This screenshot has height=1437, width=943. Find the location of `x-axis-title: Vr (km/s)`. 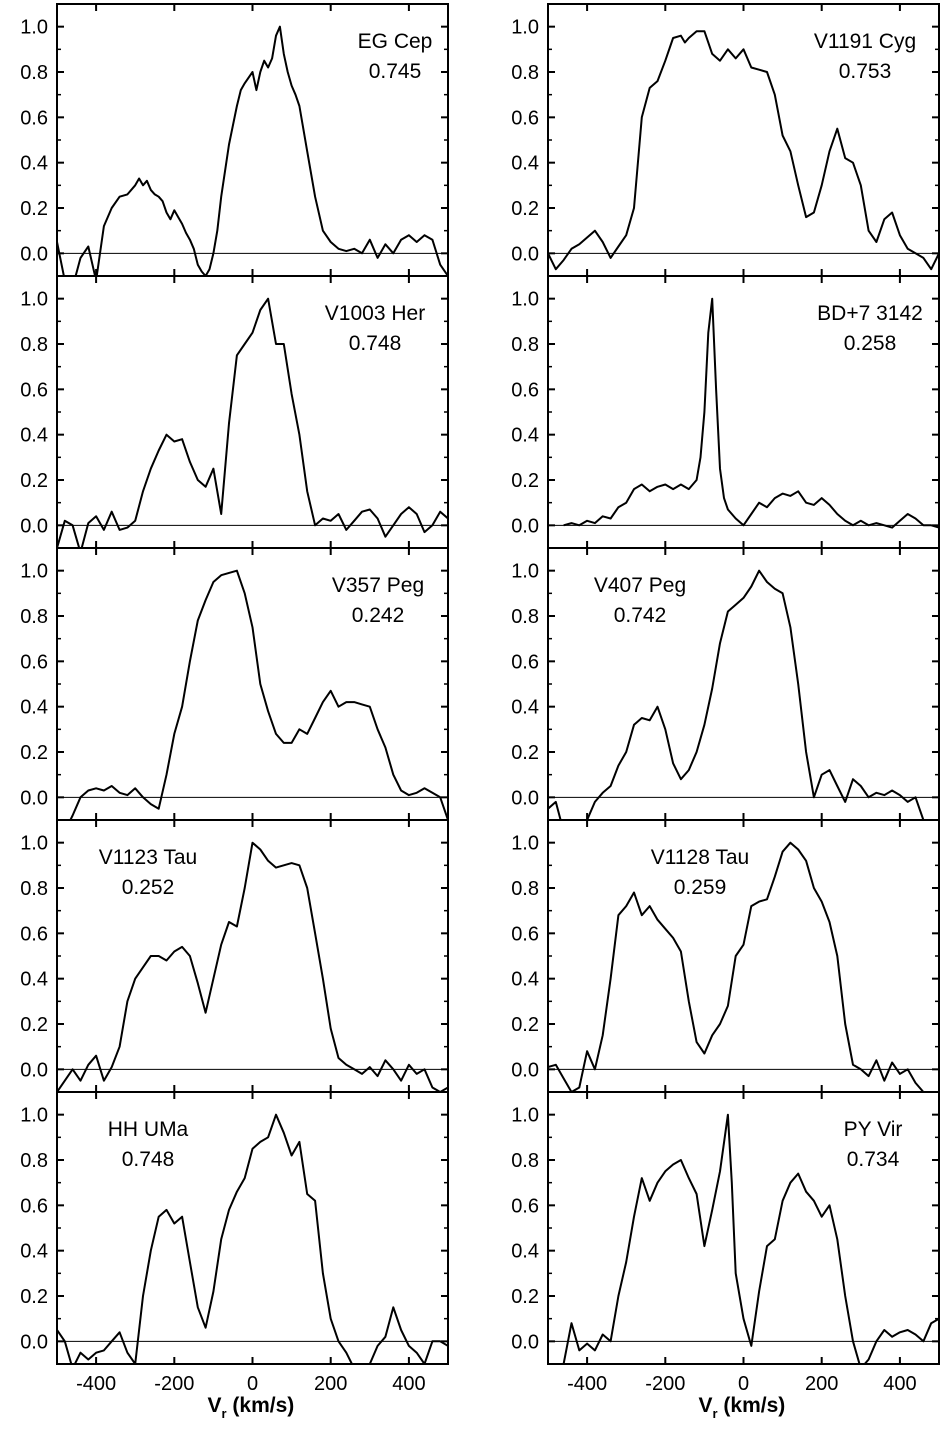

x-axis-title: Vr (km/s) is located at coordinates (742, 1407).